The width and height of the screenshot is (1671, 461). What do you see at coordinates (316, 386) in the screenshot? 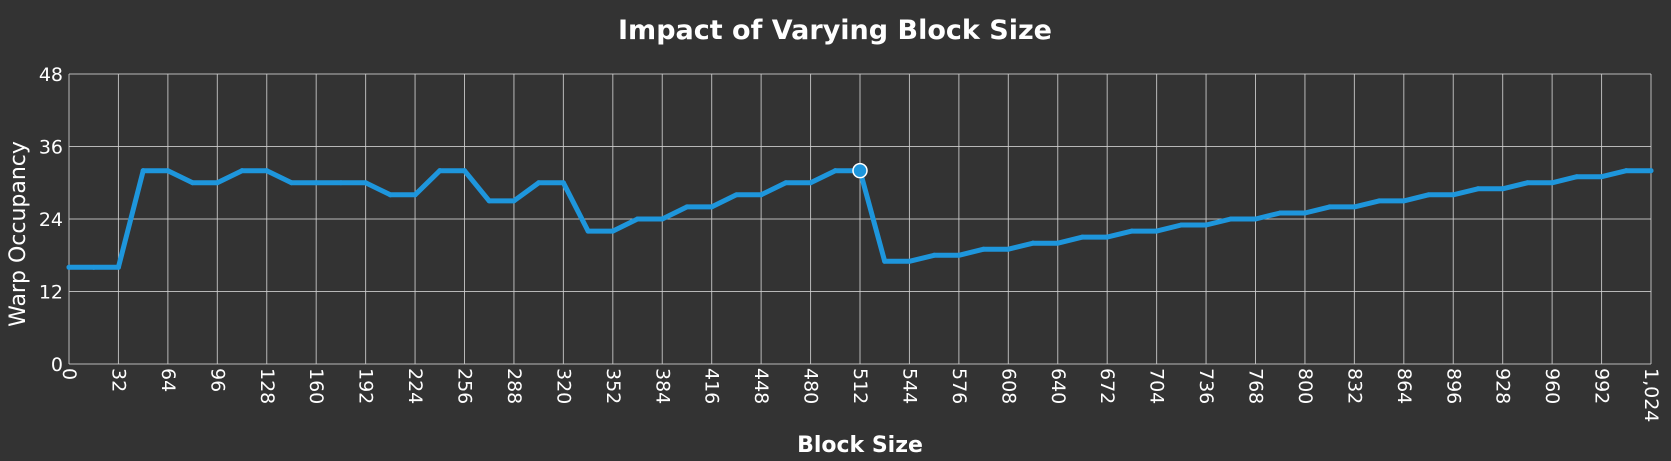
I see `x-tick-label: 160` at bounding box center [316, 386].